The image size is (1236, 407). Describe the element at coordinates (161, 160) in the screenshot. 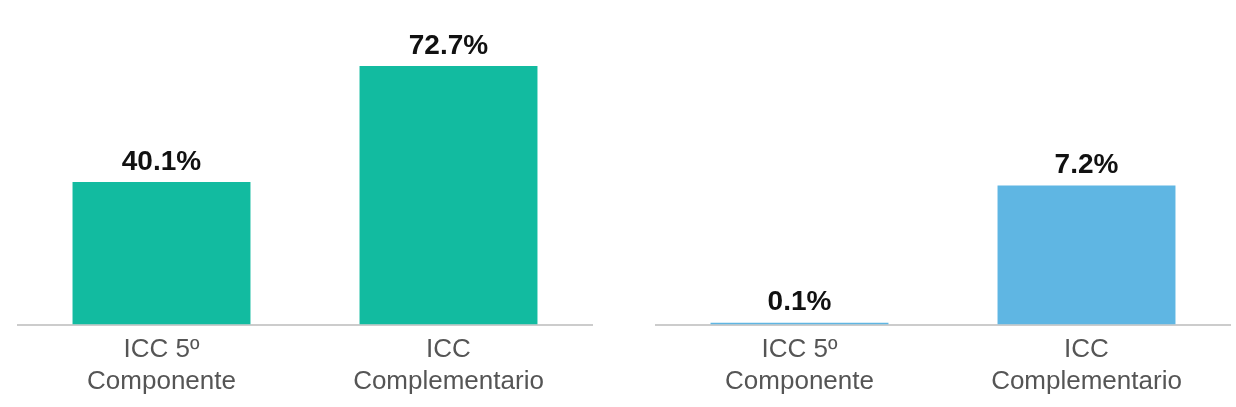

I see `data-label: 40.1%` at that location.